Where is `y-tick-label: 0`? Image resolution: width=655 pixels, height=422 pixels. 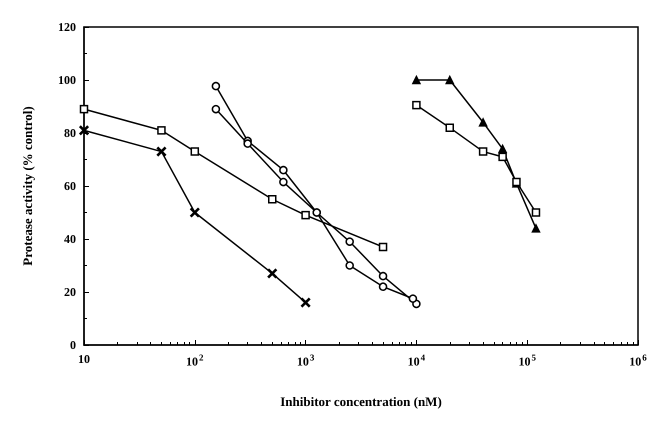
y-tick-label: 0 is located at coordinates (73, 345).